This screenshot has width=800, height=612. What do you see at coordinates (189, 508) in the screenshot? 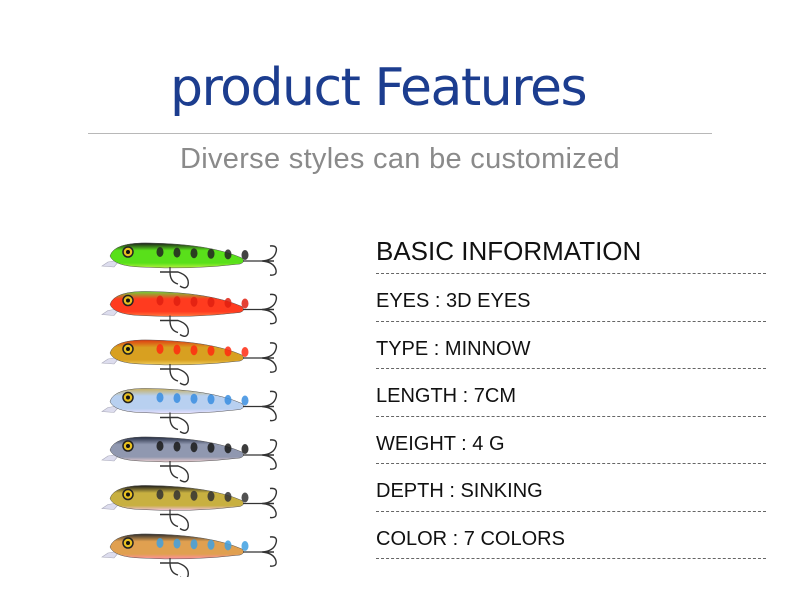
I see `lure-yellow-parr` at bounding box center [189, 508].